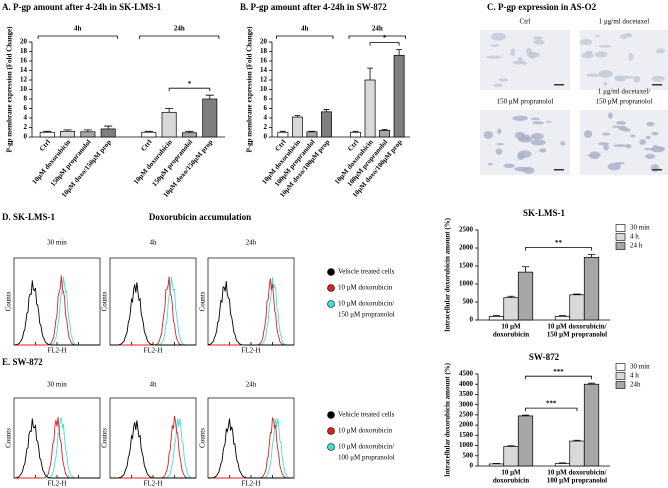 This screenshot has width=668, height=488. Describe the element at coordinates (466, 394) in the screenshot. I see `y-tick-label: 3500` at that location.